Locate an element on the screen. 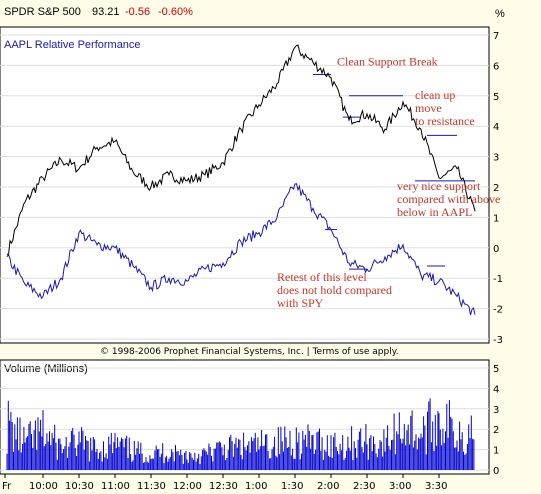 This screenshot has width=541, height=494. x-tick-label: 2:30 is located at coordinates (364, 486).